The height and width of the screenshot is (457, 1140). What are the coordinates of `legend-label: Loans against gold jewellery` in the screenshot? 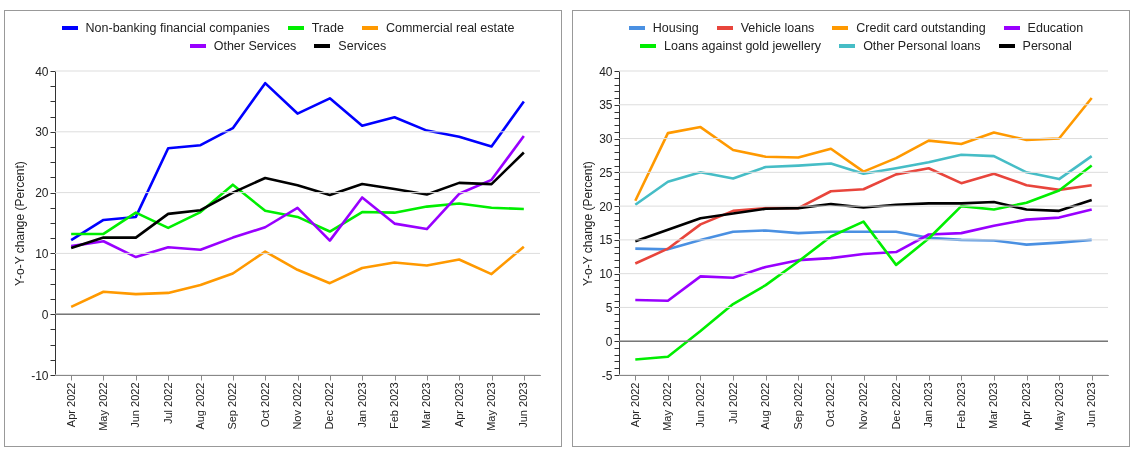 It's located at (743, 46).